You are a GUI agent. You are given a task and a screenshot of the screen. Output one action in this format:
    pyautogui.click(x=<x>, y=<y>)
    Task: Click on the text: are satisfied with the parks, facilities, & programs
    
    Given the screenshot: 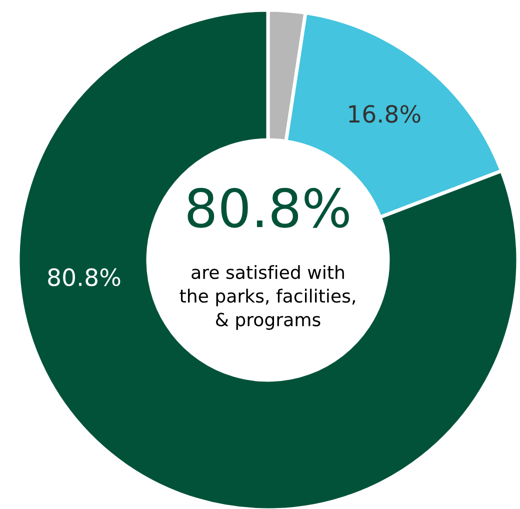 What is the action you would take?
    pyautogui.click(x=267, y=297)
    